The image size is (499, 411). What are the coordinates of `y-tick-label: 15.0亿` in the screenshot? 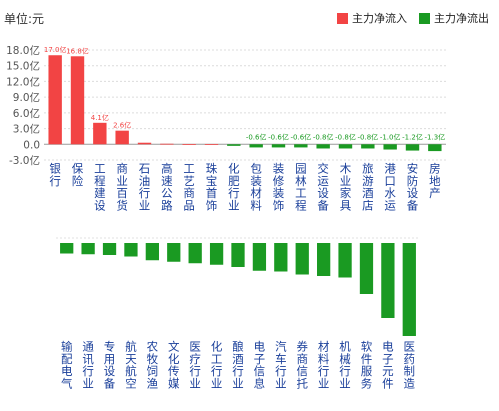 It's located at (23, 66).